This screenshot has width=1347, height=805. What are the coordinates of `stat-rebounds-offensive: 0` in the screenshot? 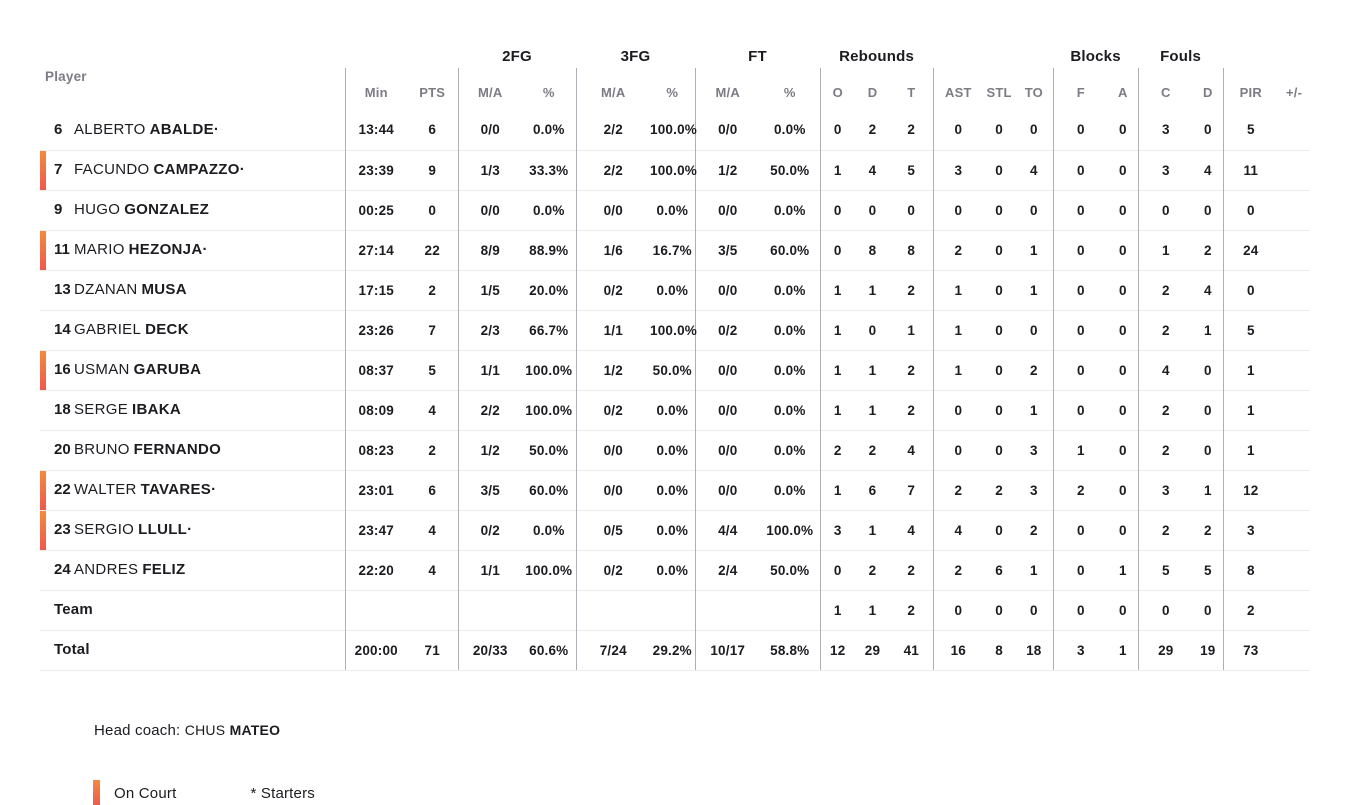 It's located at (837, 249).